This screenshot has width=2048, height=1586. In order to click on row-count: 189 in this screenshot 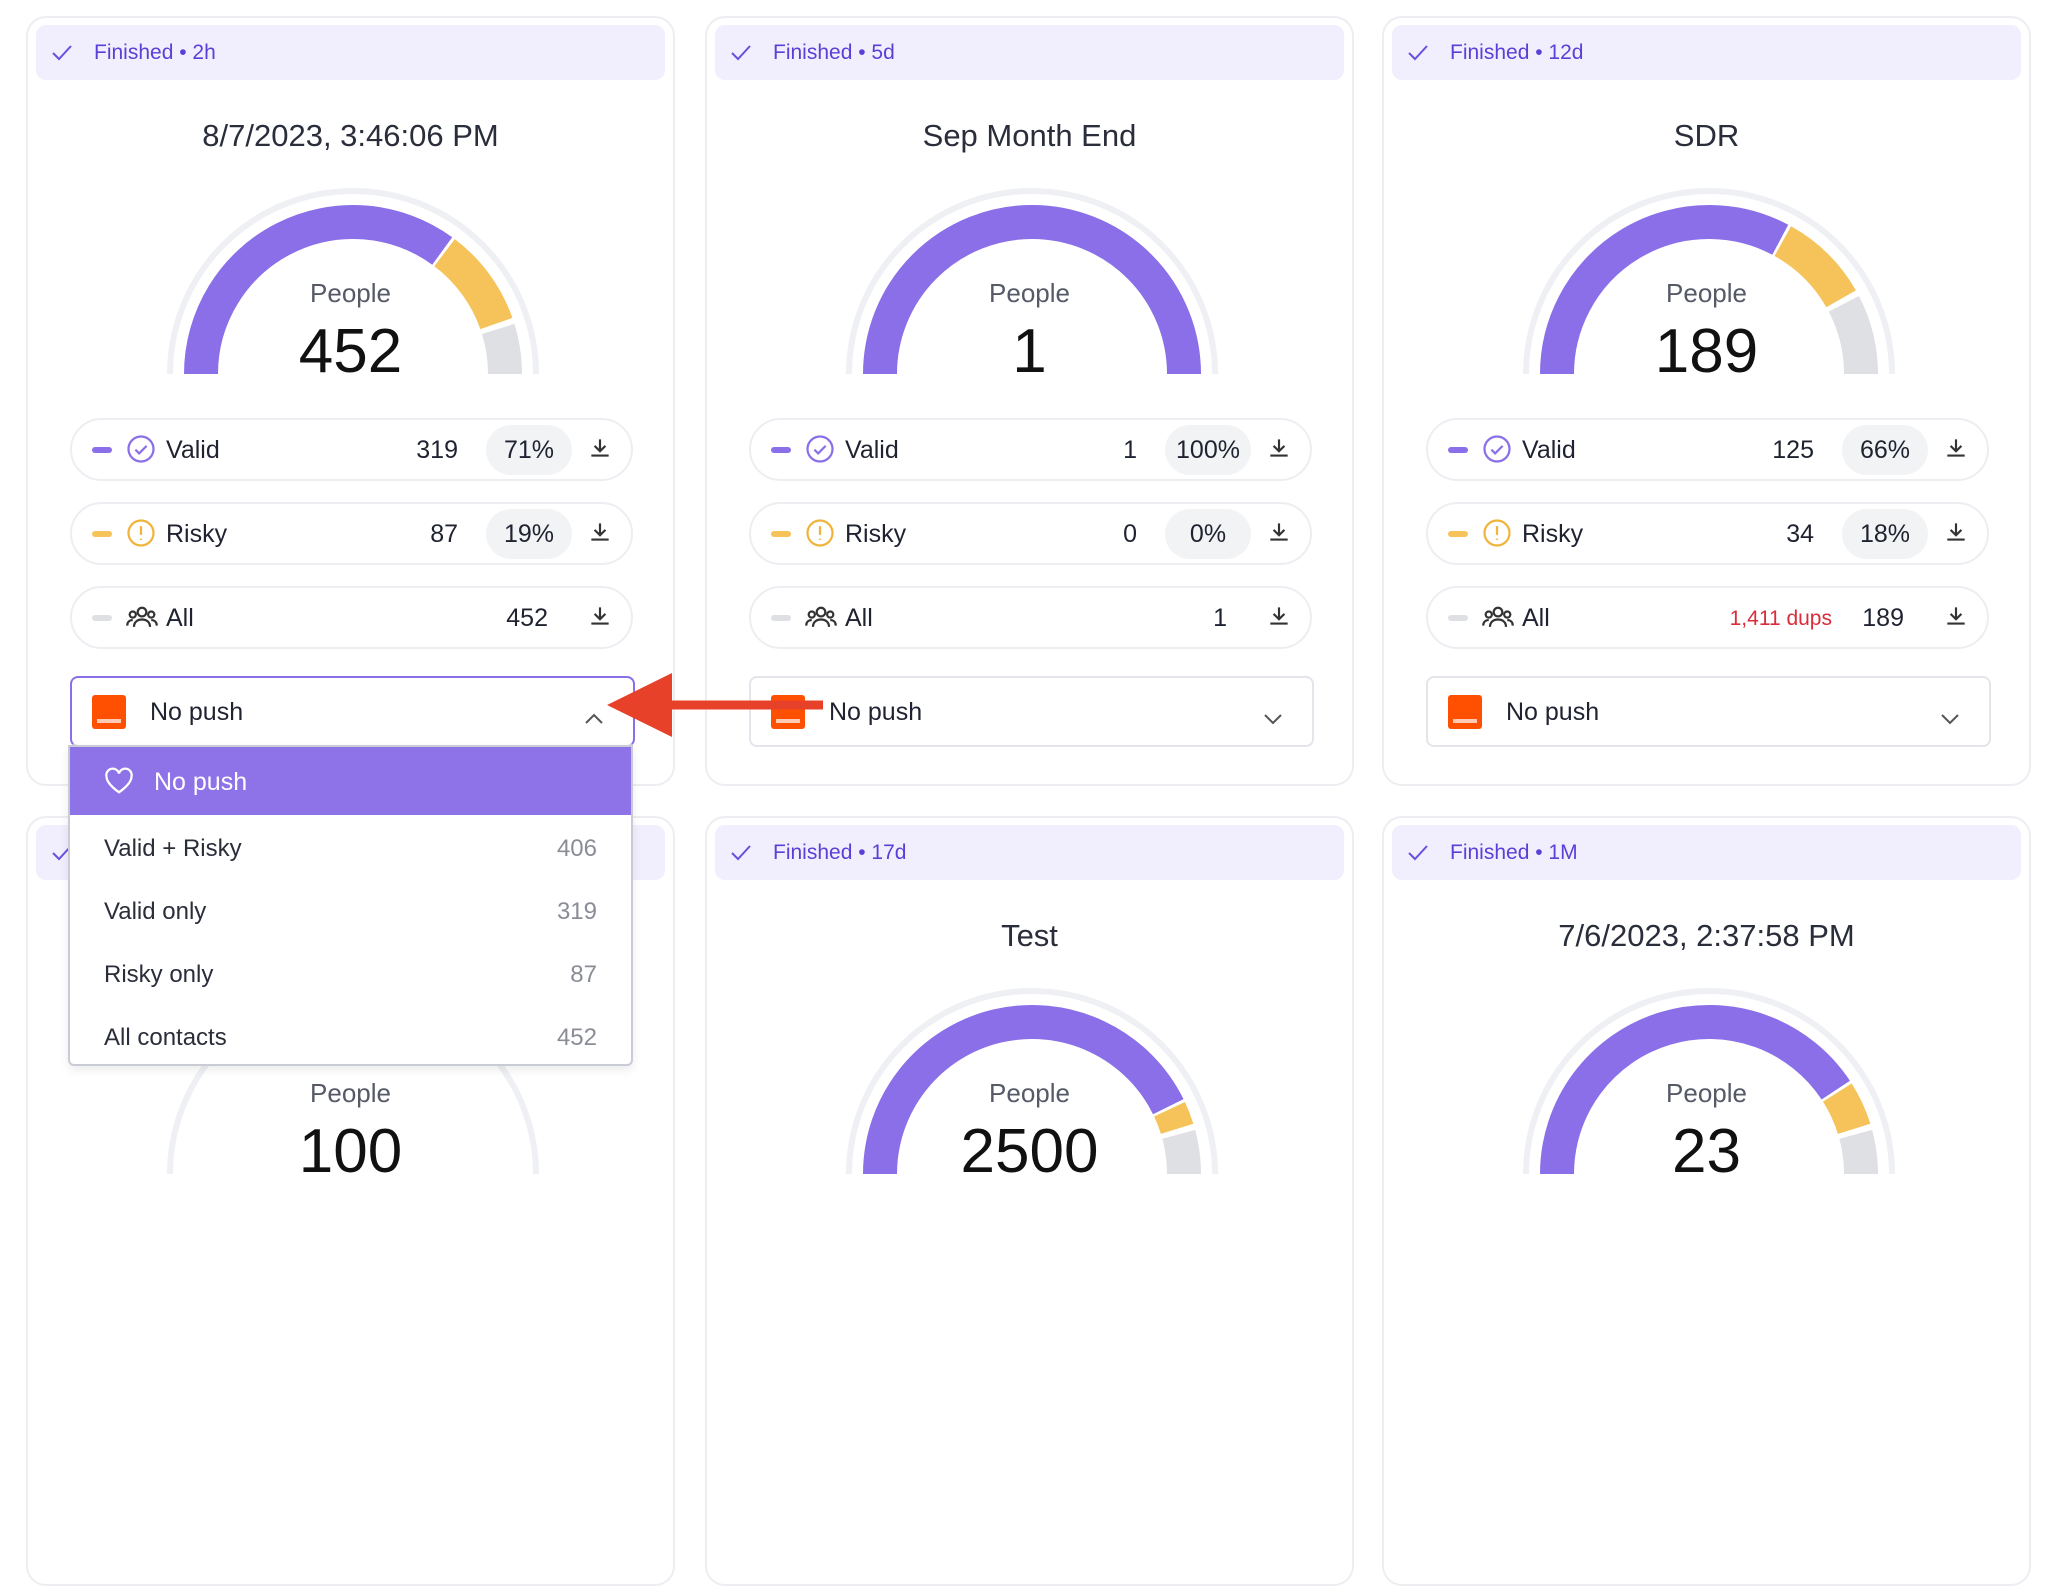, I will do `click(1883, 618)`.